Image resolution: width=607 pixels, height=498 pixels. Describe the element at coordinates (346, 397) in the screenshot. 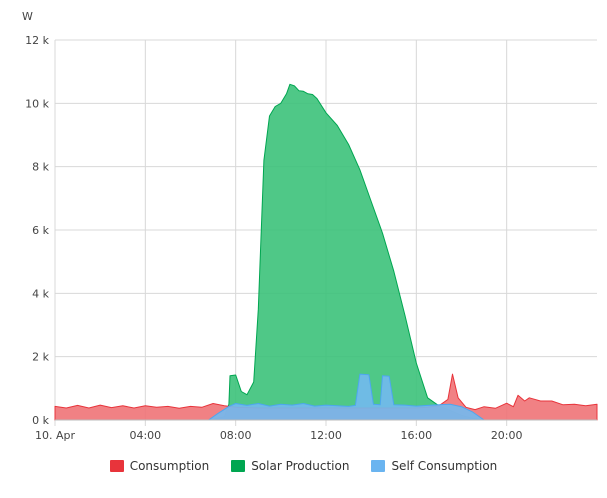

I see `series-area-self-consumption` at that location.